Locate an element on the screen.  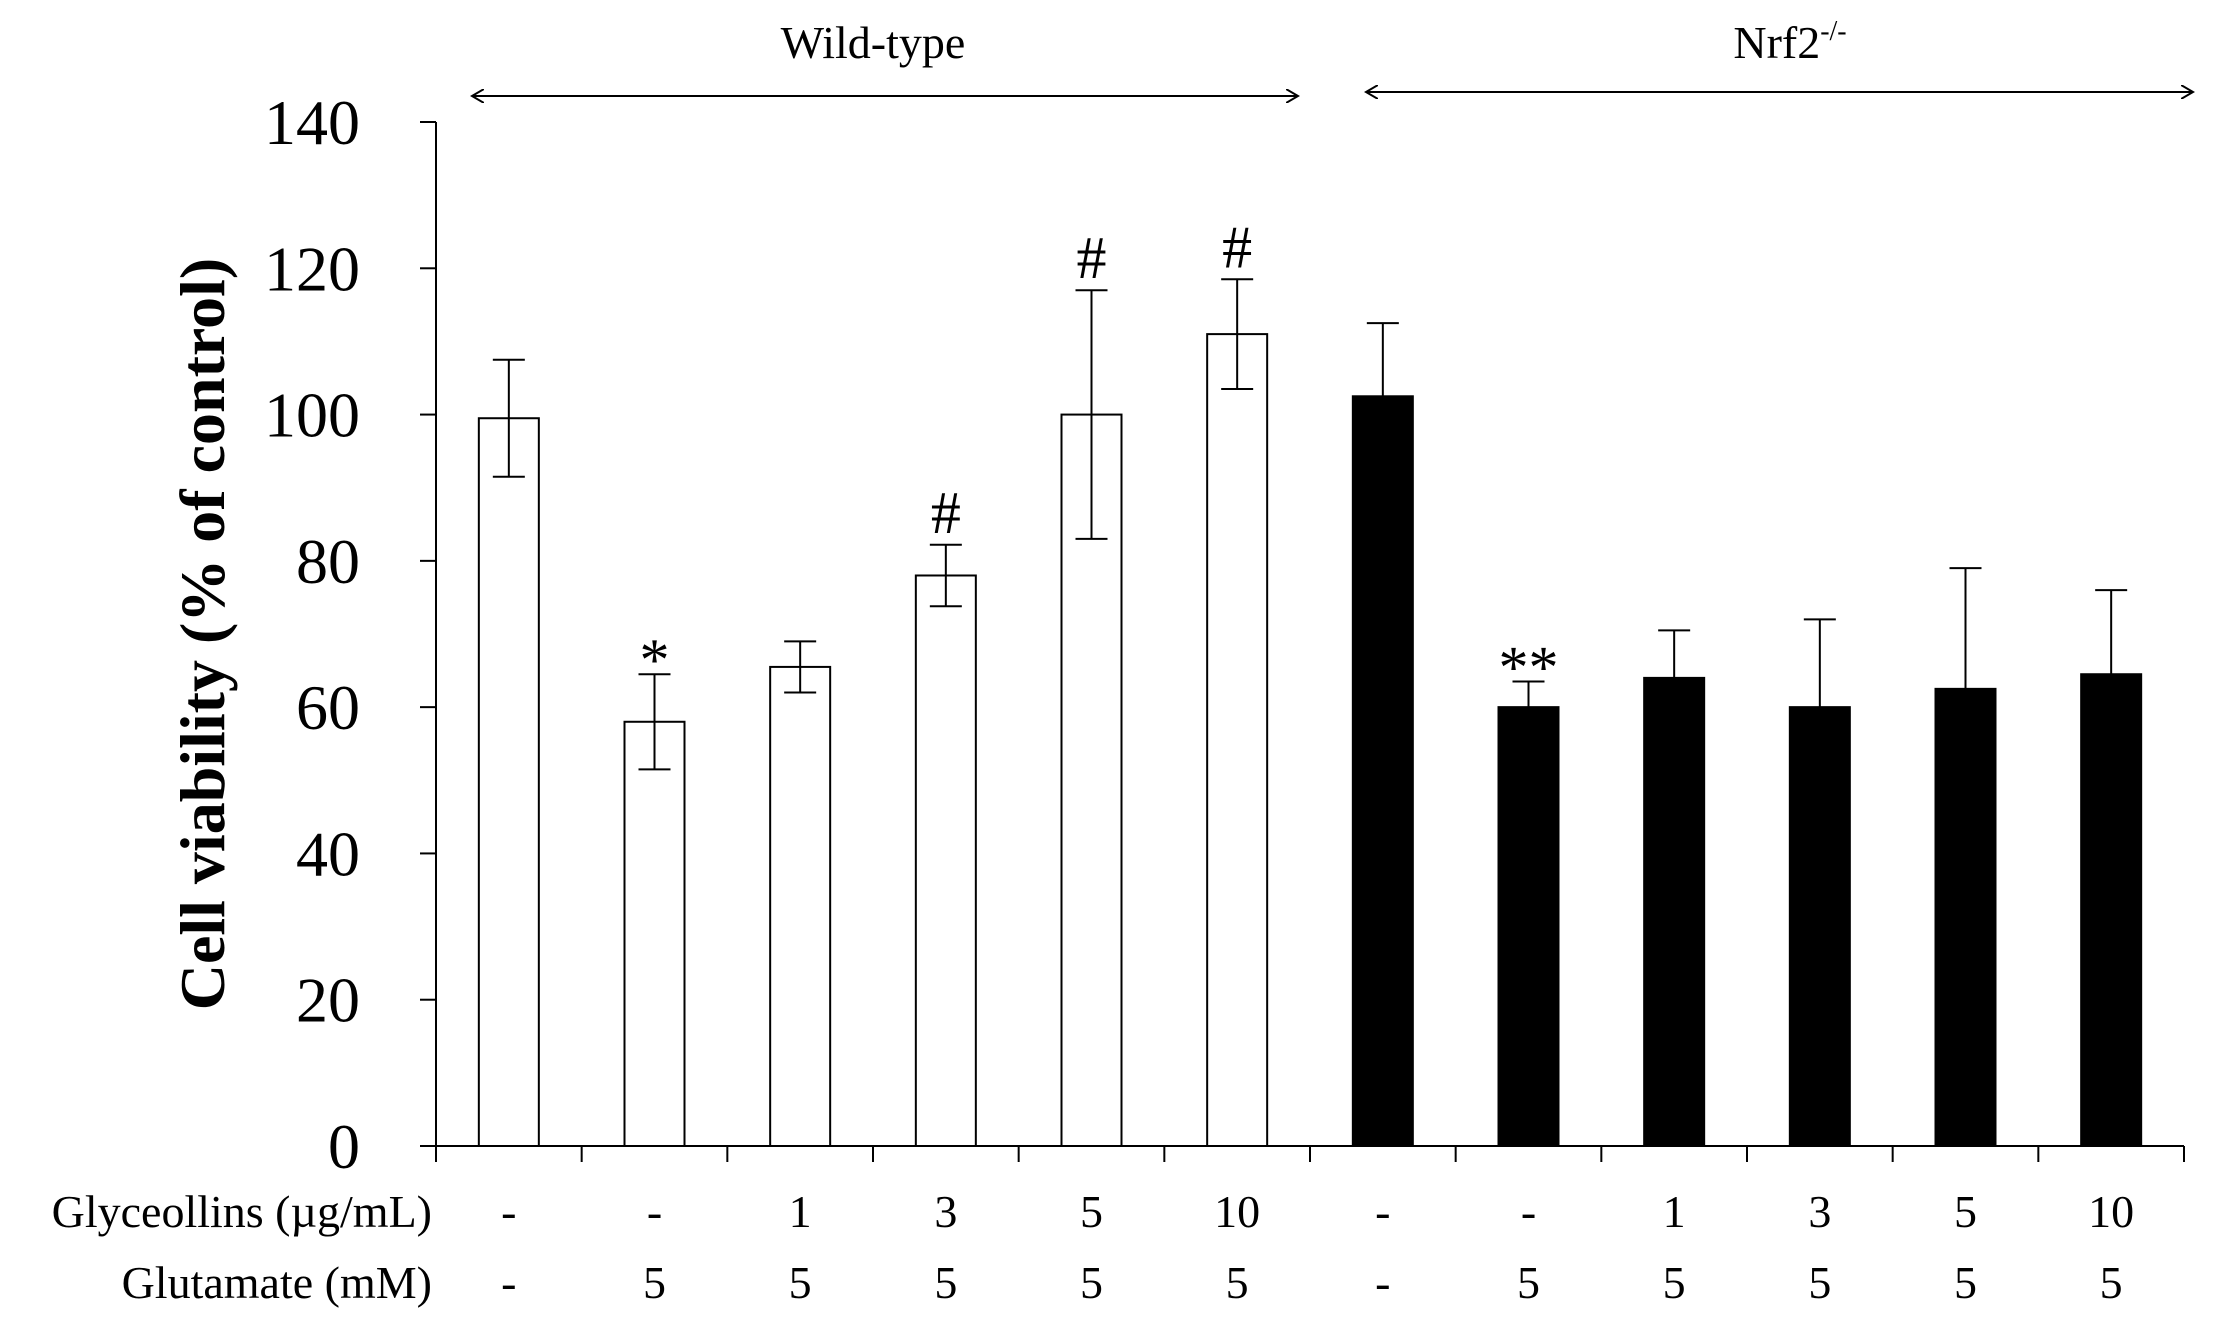
group-label-nrf2-name: Nrf2 is located at coordinates (1776, 42).